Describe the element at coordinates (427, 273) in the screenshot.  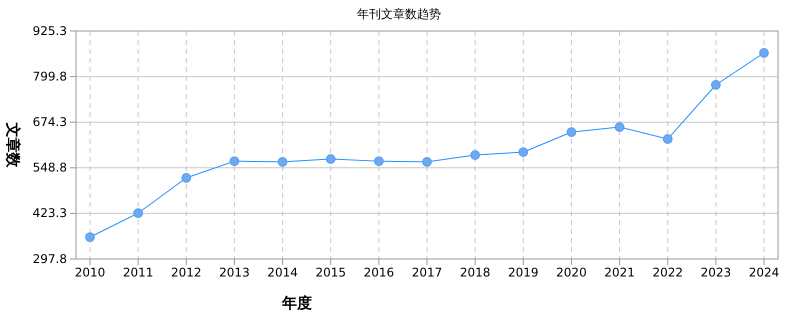
I see `x-tick-label: 2017` at that location.